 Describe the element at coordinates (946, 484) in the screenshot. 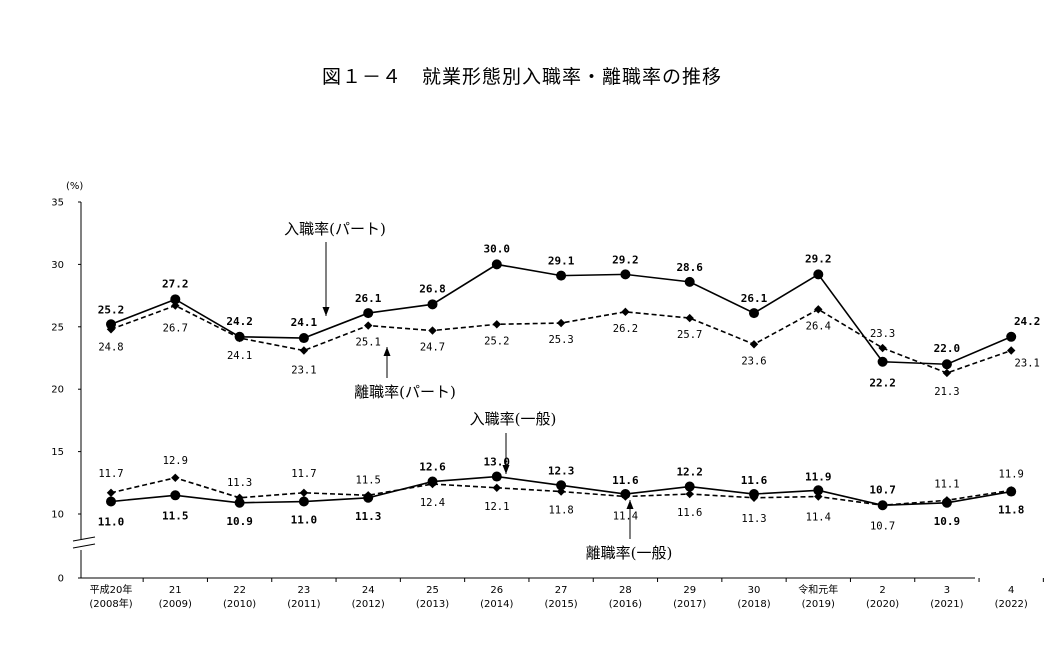

I see `data-label-sep-general: 11.1` at that location.